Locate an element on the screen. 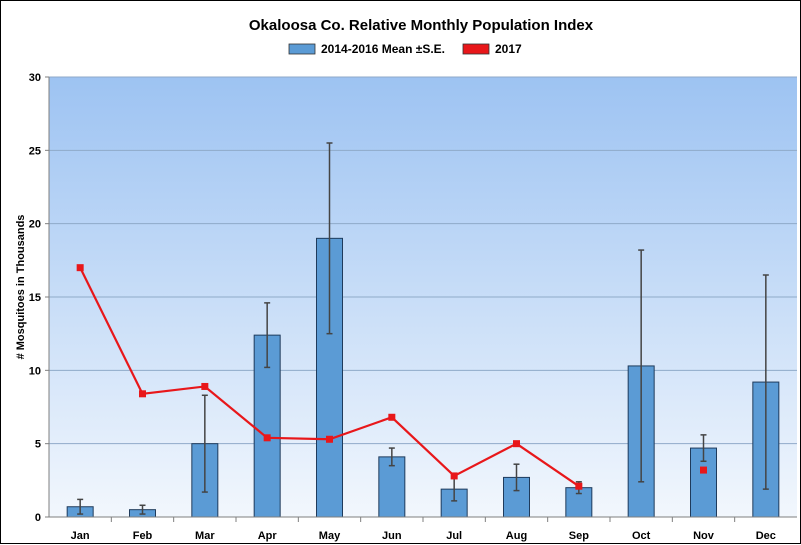 The height and width of the screenshot is (545, 801). y-tick-label: 15 is located at coordinates (35, 298).